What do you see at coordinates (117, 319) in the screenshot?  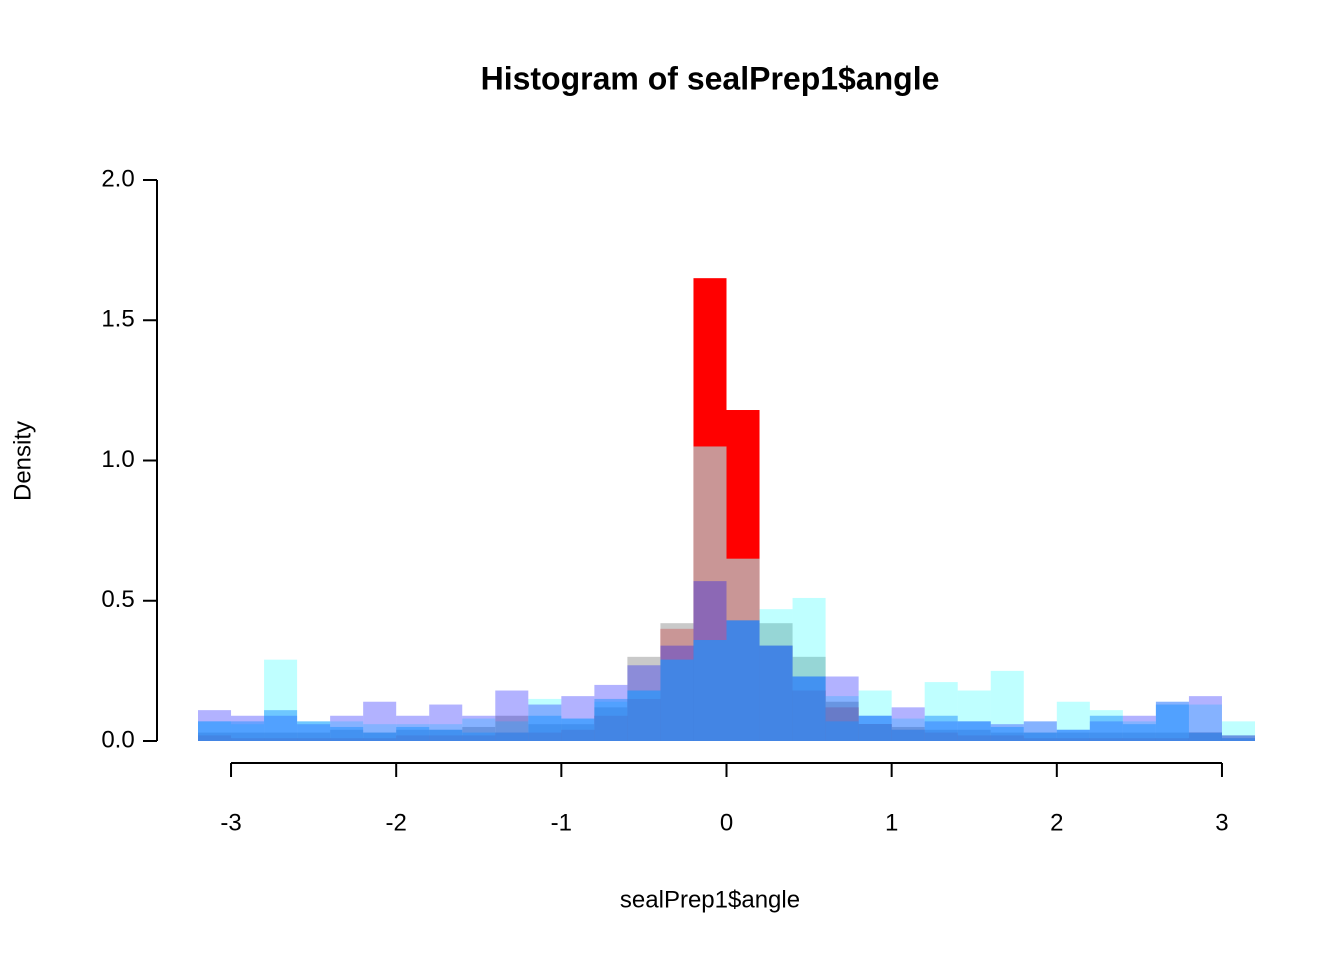 I see `y-tick-label: 1.5` at bounding box center [117, 319].